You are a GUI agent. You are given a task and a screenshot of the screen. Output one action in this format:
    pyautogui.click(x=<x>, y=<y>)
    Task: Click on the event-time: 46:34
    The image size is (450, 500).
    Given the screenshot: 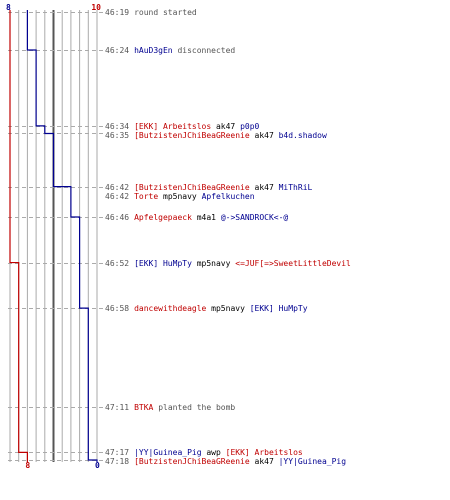 What is the action you would take?
    pyautogui.click(x=117, y=126)
    